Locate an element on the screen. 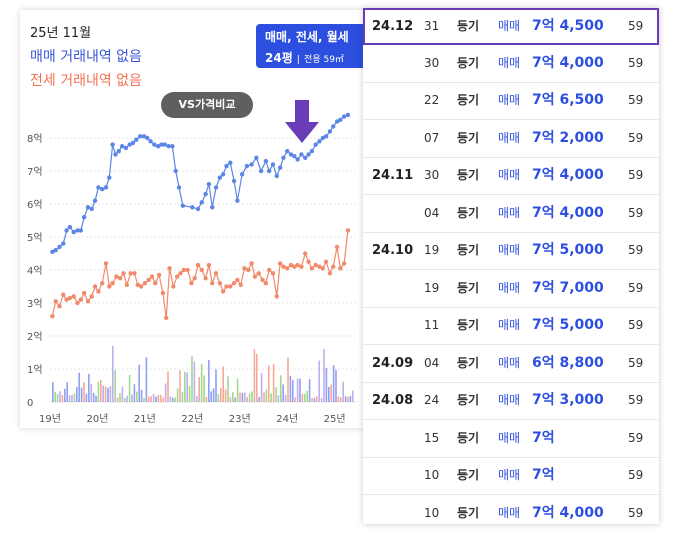 This screenshot has height=544, width=675. transaction-row: 11 등기 매매 7억 5,000 59 is located at coordinates (511, 326).